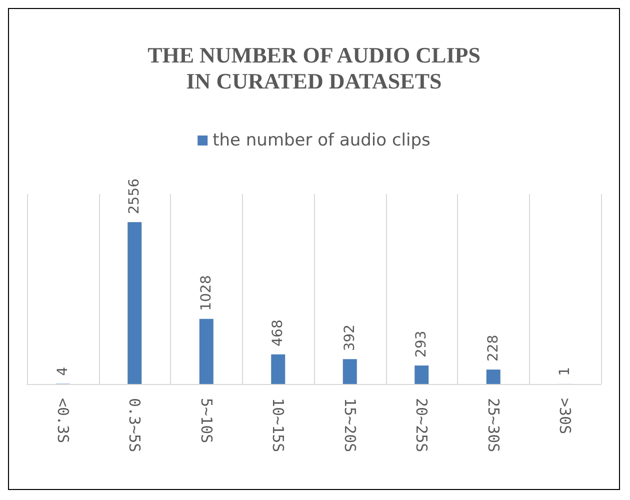 The image size is (630, 500). What do you see at coordinates (350, 338) in the screenshot?
I see `data-label: 392` at bounding box center [350, 338].